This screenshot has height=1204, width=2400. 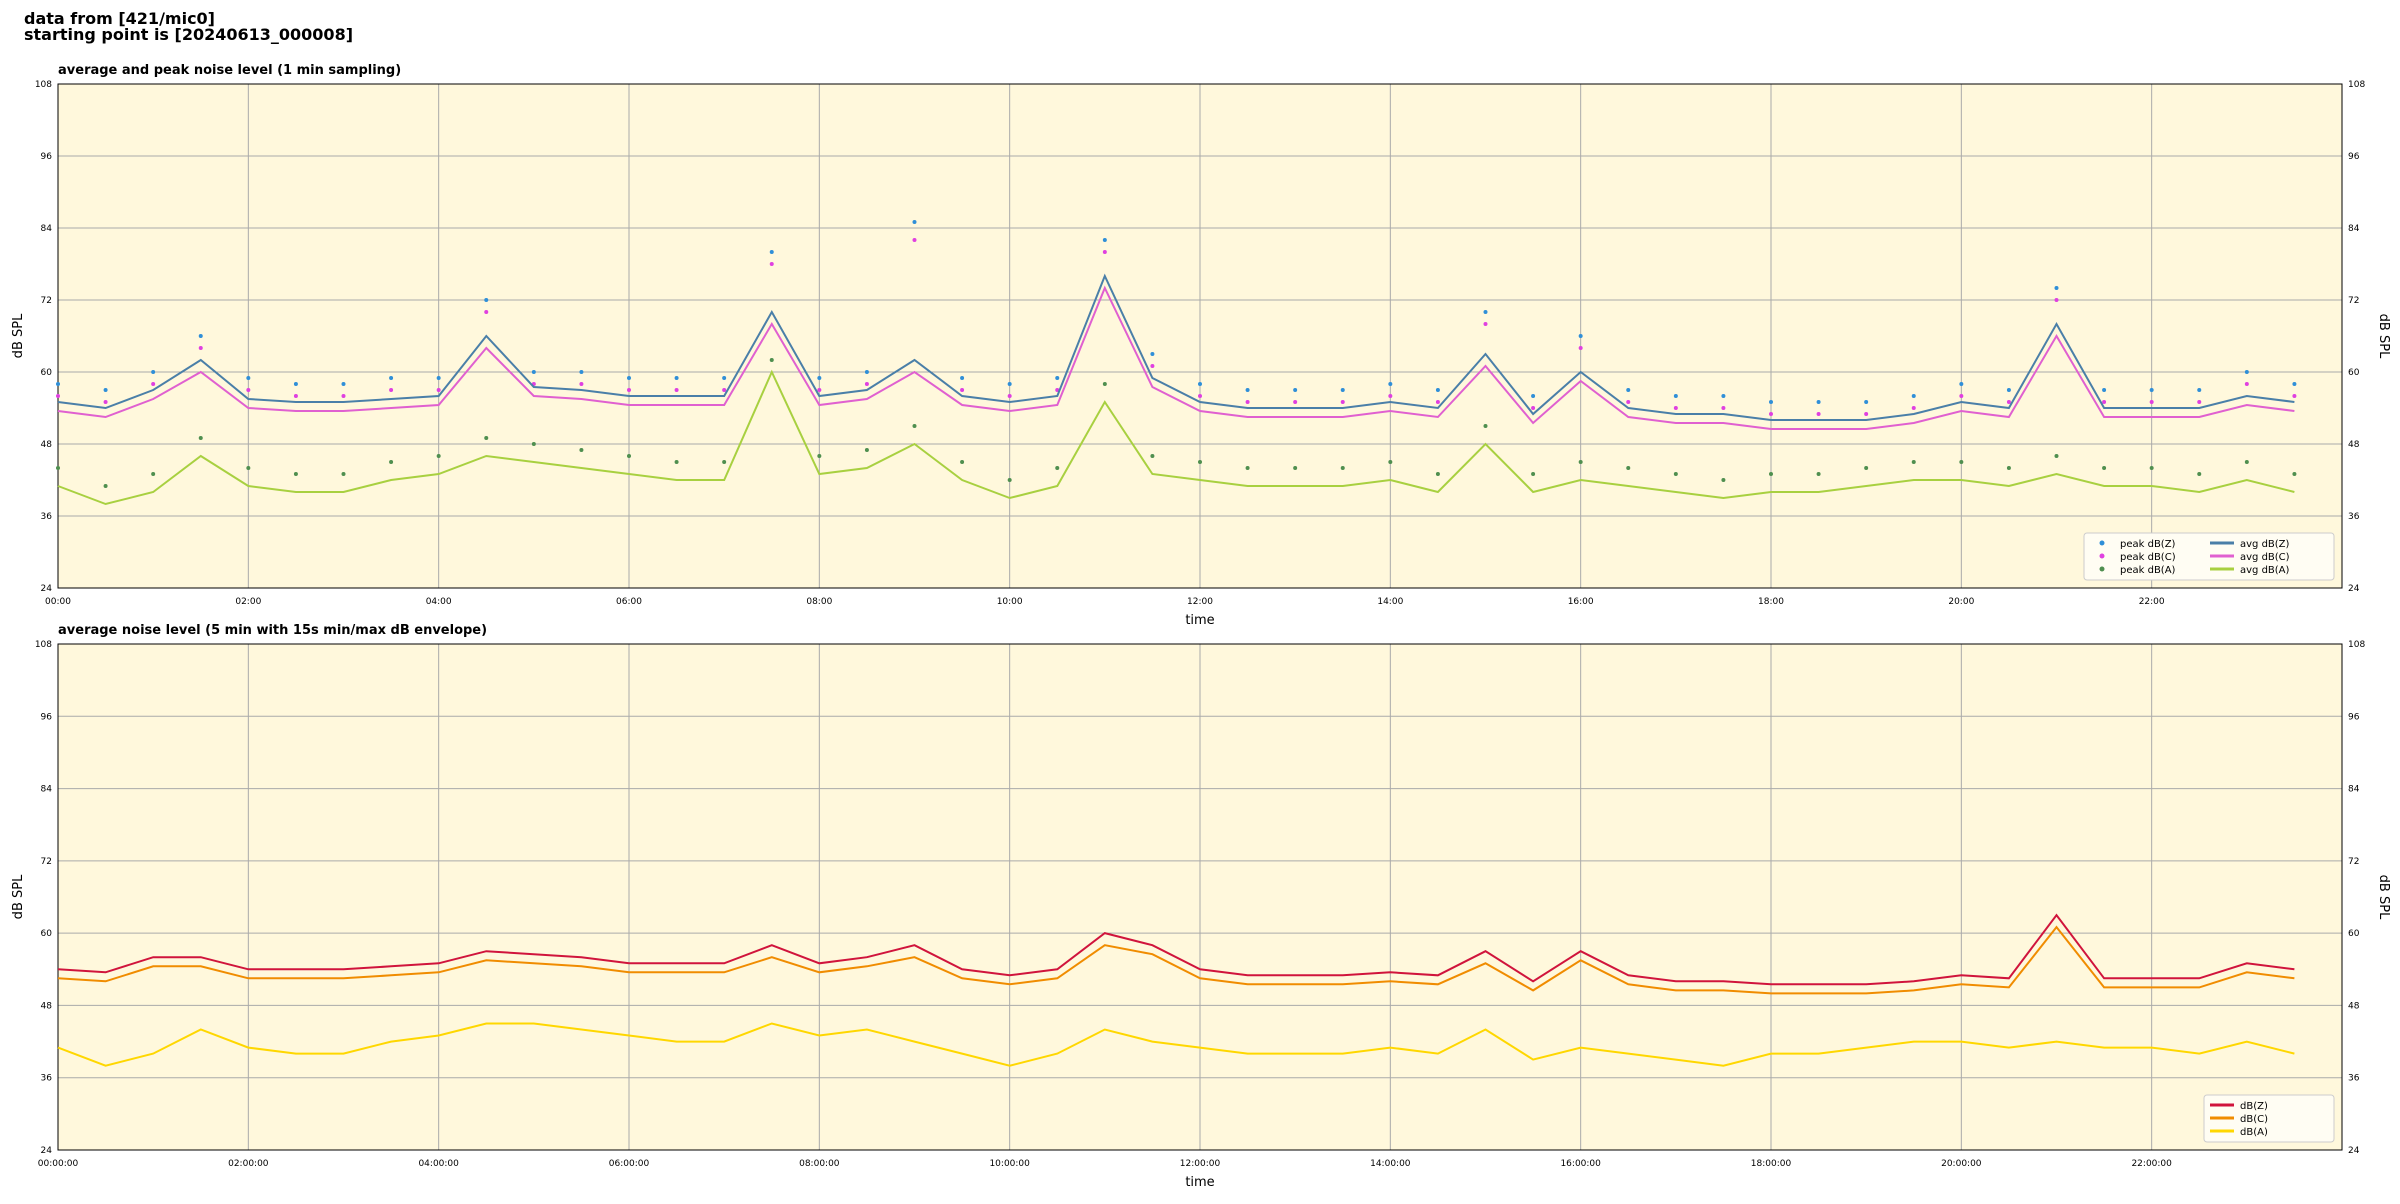 I want to click on legend-label: avg dB(Z), so click(x=2265, y=544).